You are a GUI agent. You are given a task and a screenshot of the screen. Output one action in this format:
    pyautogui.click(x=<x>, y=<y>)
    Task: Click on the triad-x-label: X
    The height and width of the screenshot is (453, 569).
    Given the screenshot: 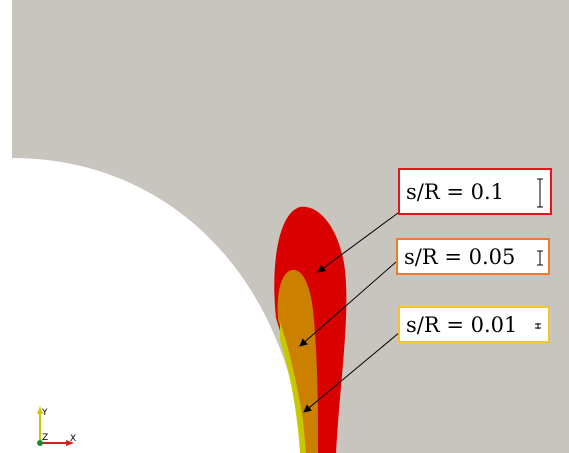 What is the action you would take?
    pyautogui.click(x=73, y=439)
    